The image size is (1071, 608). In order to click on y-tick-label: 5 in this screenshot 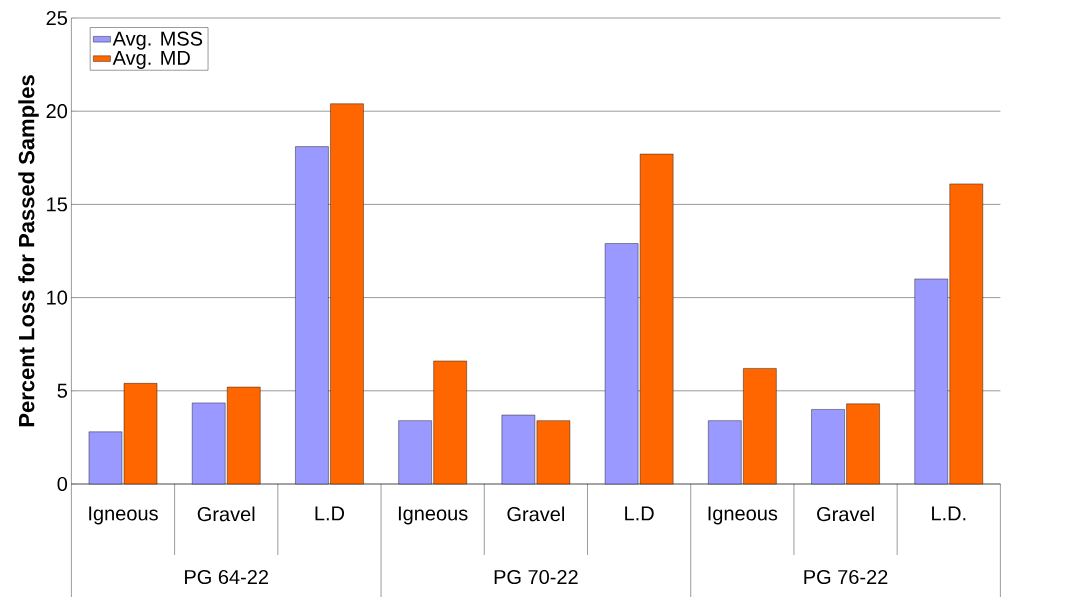, I will do `click(62, 390)`.